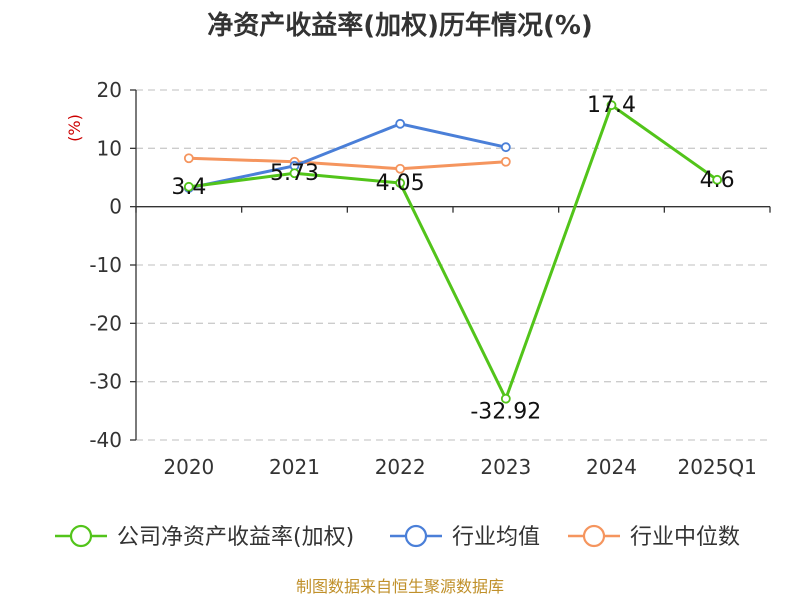 This screenshot has width=800, height=600. I want to click on data-source-note: 制图数据来自恒生聚源数据库, so click(400, 586).